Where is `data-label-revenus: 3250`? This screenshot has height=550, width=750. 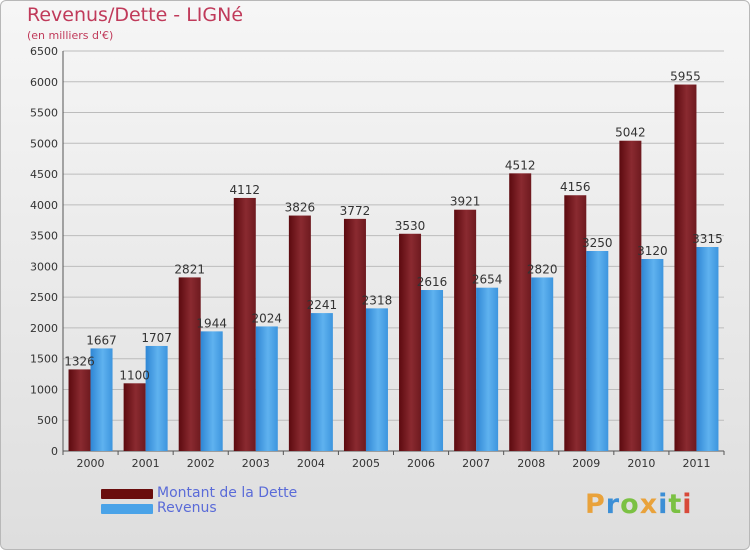 data-label-revenus: 3250 is located at coordinates (597, 243).